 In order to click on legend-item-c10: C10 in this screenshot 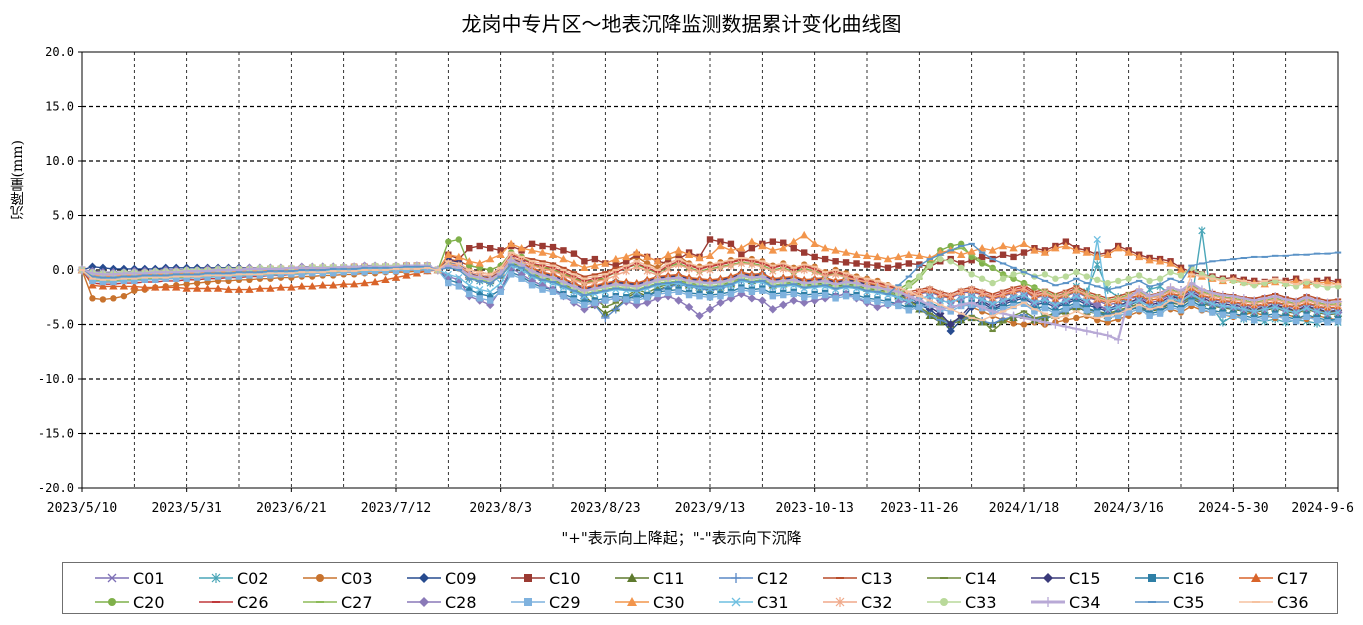, I will do `click(561, 578)`.